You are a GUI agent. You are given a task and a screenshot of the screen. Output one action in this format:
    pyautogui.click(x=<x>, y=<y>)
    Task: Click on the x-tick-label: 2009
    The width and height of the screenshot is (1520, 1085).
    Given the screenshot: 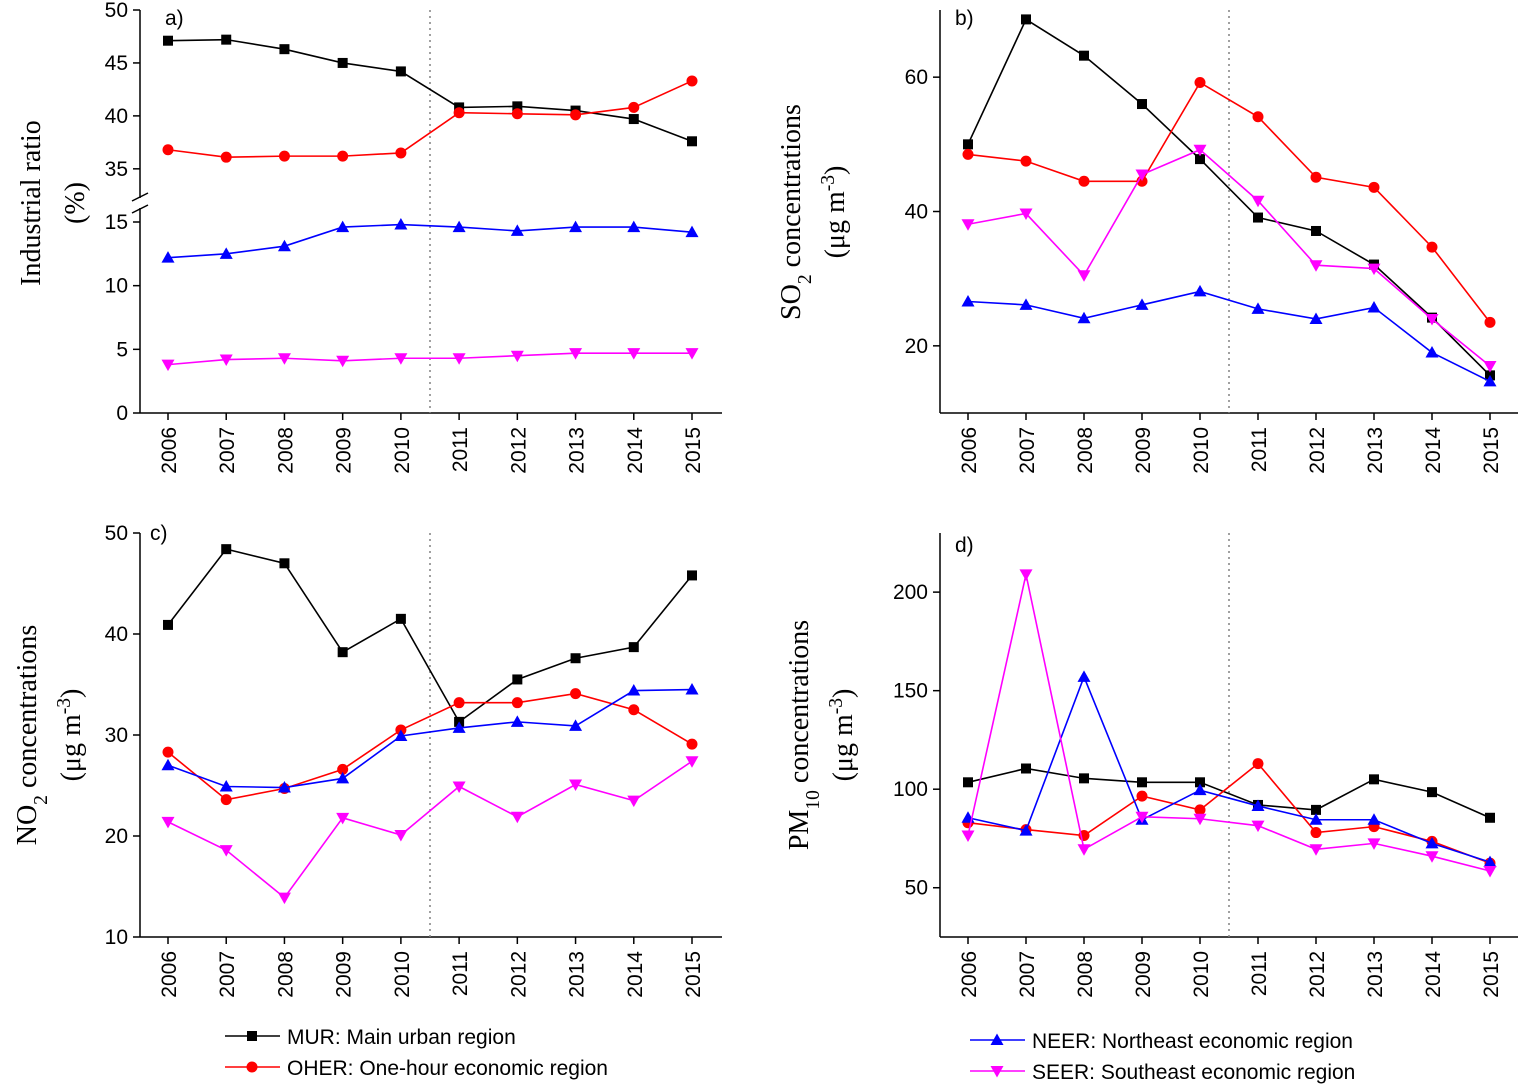 What is the action you would take?
    pyautogui.click(x=1143, y=974)
    